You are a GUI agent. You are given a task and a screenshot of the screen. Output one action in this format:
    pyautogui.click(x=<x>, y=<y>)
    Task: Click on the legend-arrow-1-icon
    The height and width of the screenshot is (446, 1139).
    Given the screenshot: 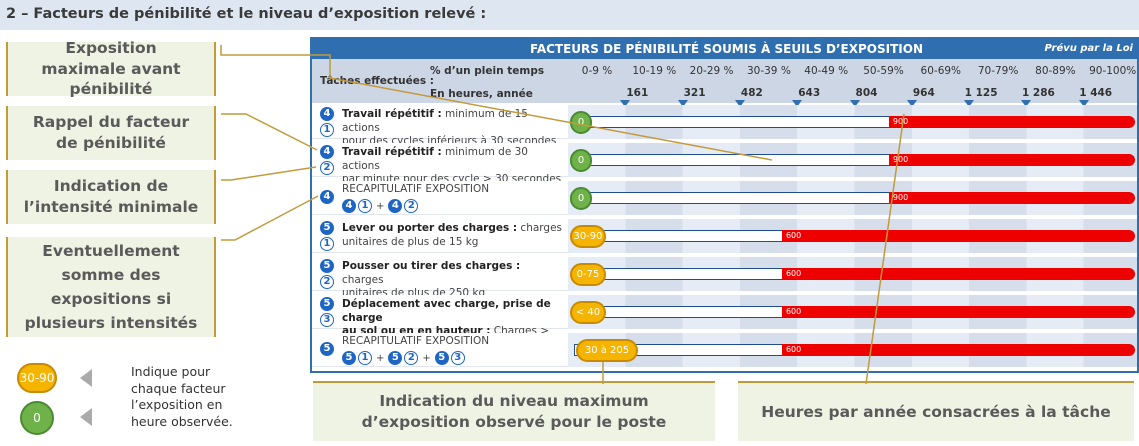 What is the action you would take?
    pyautogui.click(x=86, y=378)
    